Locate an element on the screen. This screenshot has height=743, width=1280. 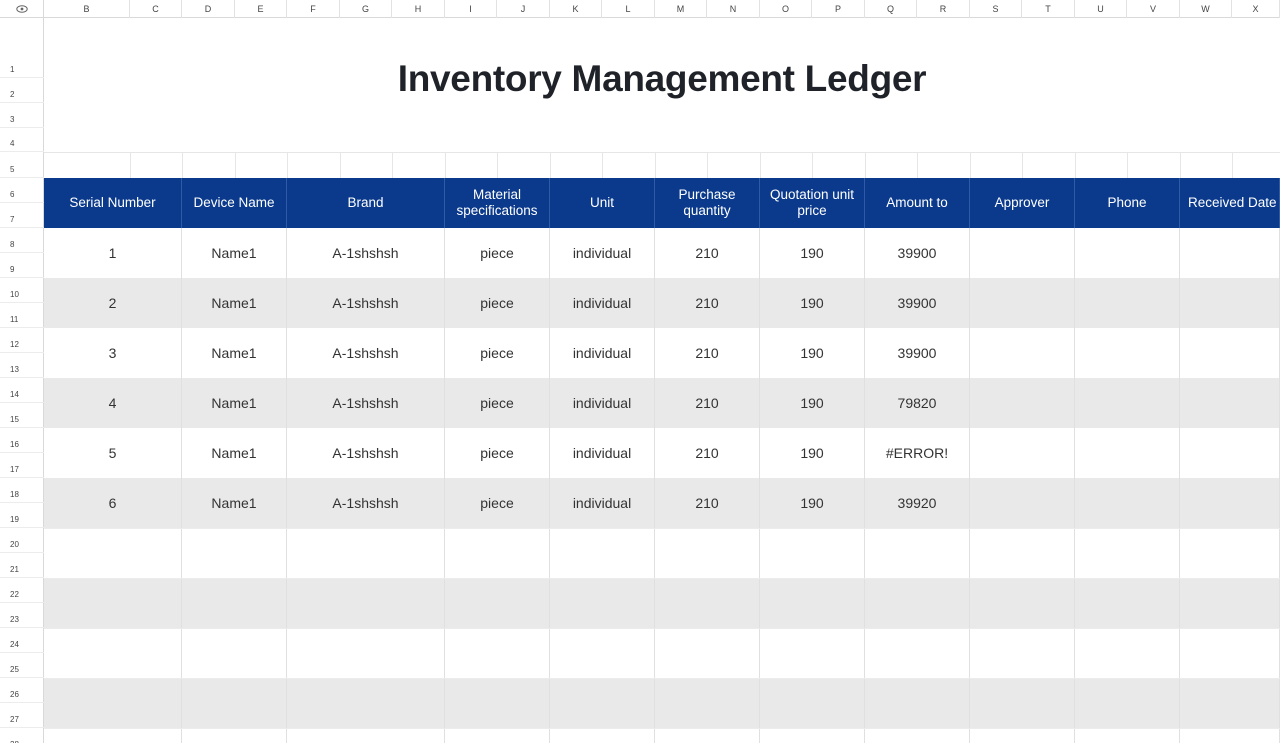
row-header-20: 20 is located at coordinates (22, 540).